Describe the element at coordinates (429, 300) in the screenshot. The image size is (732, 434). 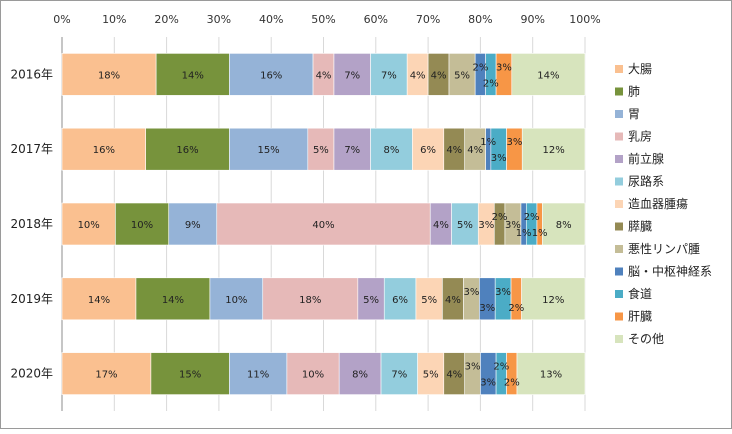
I see `data-label: 5%` at that location.